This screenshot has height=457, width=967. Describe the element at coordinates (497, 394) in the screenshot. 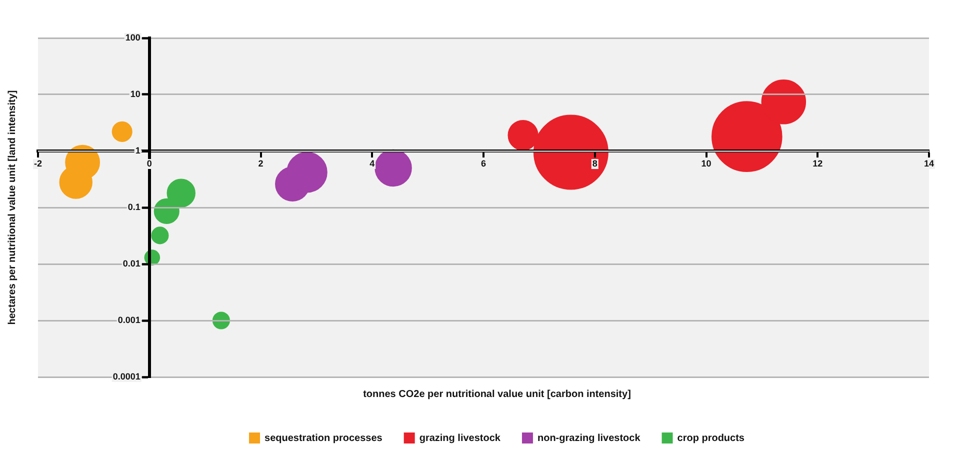

I see `x-axis-title: tonnes CO2e per nutritional value unit [carbon intensity]` at that location.